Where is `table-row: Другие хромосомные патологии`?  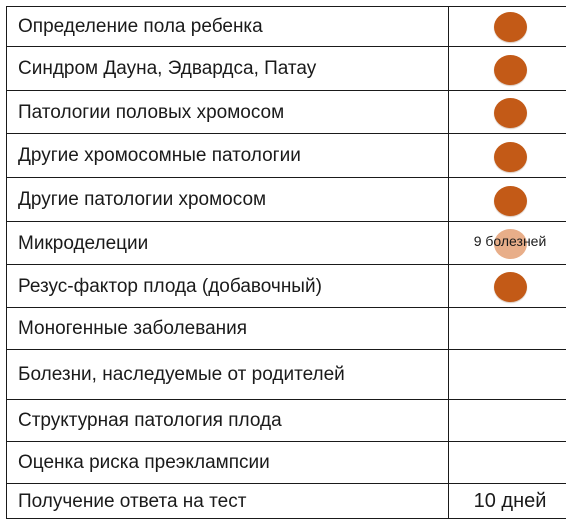
table-row: Другие хромосомные патологии is located at coordinates (286, 155).